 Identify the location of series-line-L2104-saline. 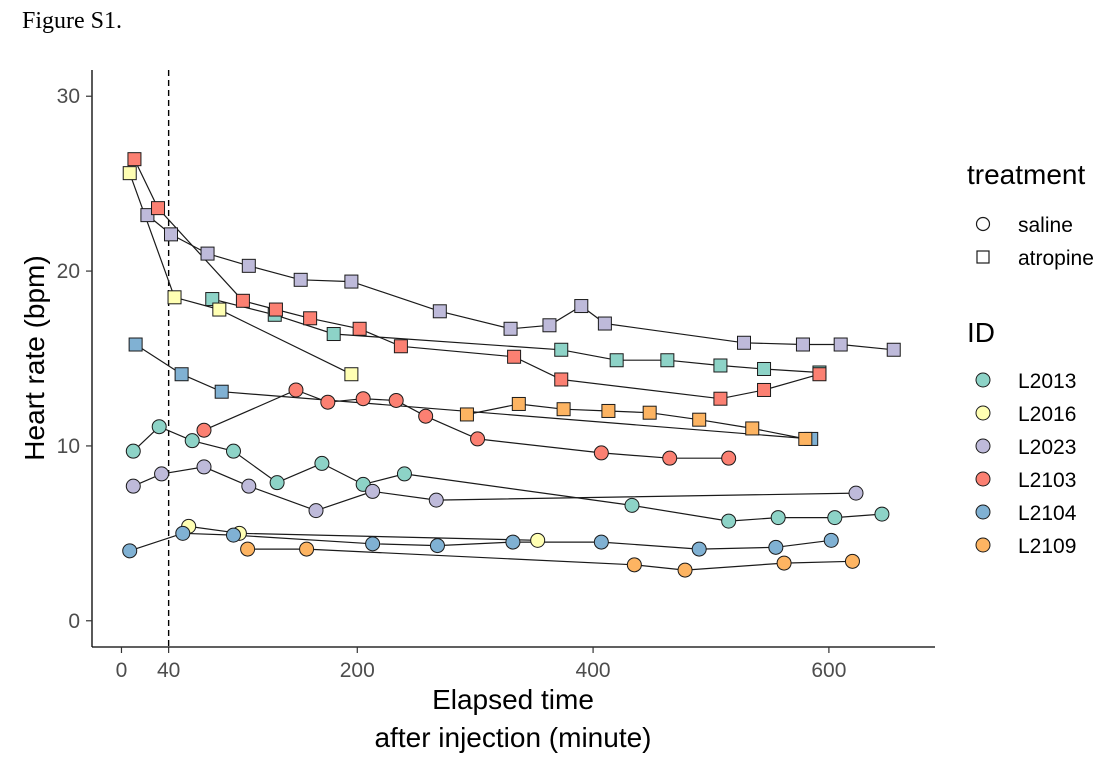
(480, 542).